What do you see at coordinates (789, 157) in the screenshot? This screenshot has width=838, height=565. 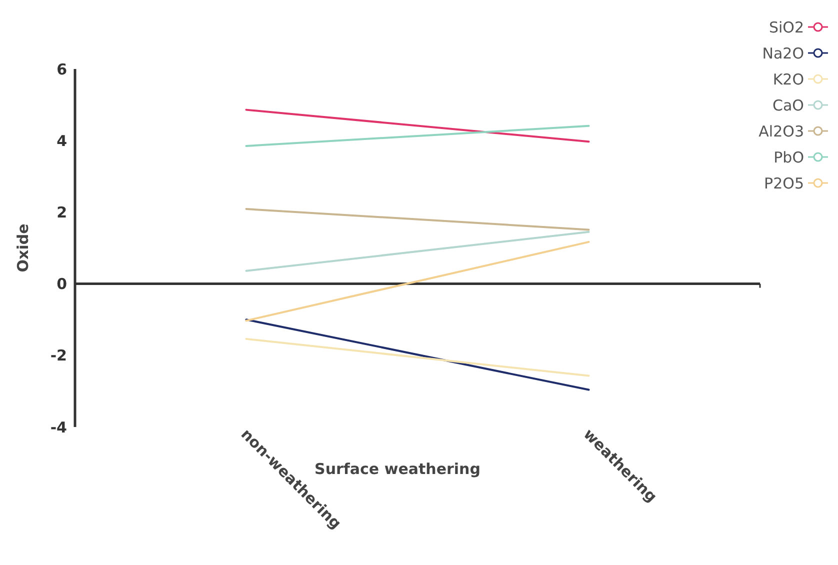 I see `legend-label: PbO` at bounding box center [789, 157].